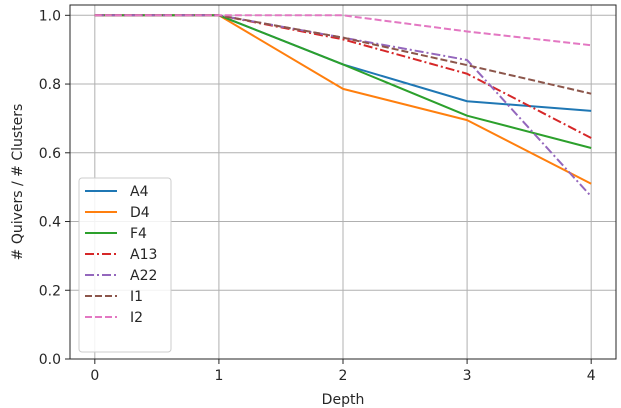 The height and width of the screenshot is (408, 621). Describe the element at coordinates (50, 154) in the screenshot. I see `y-tick-label: 0.6` at that location.